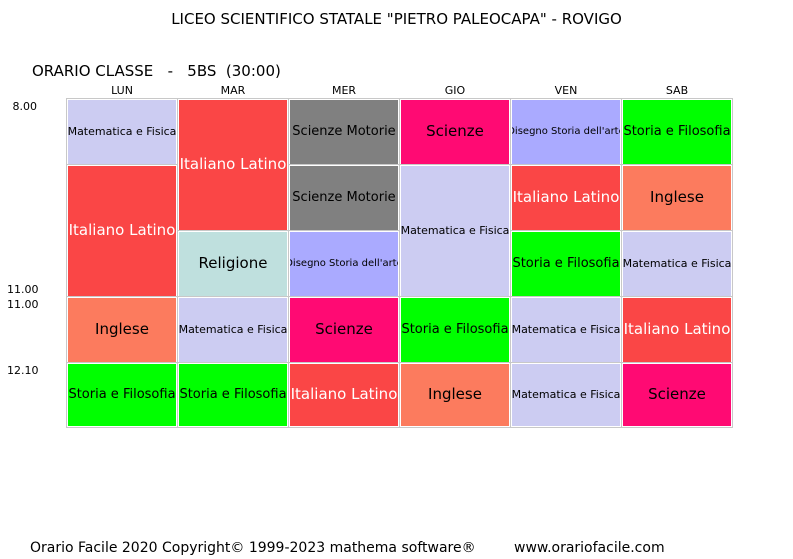 The height and width of the screenshot is (559, 793). I want to click on lesson-mar-4: Matematica e Fisica, so click(233, 330).